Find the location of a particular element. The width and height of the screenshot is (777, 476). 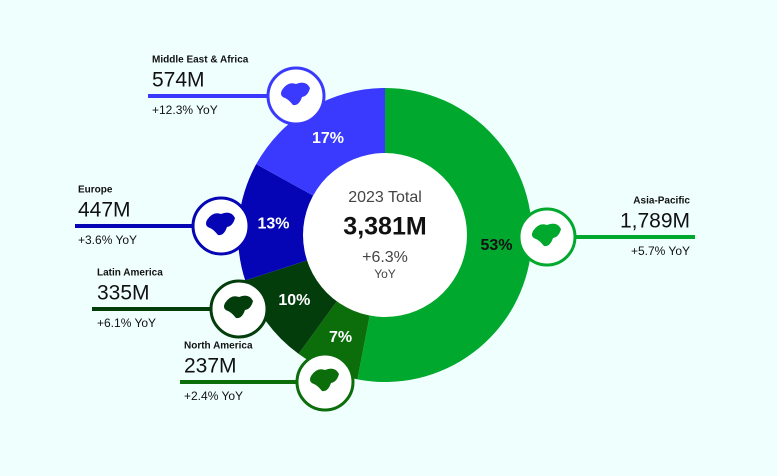

region-amount: 1,789M is located at coordinates (655, 221).